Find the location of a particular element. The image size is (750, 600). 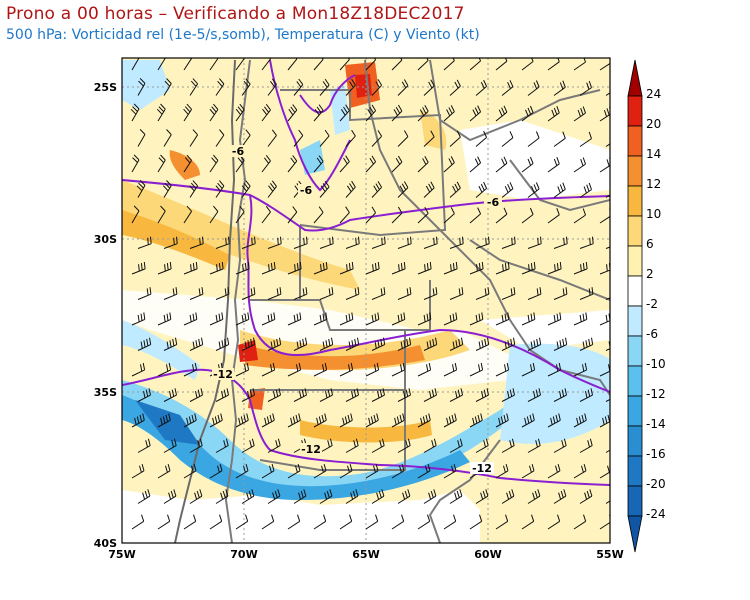

lat-label: 40S is located at coordinates (105, 543).